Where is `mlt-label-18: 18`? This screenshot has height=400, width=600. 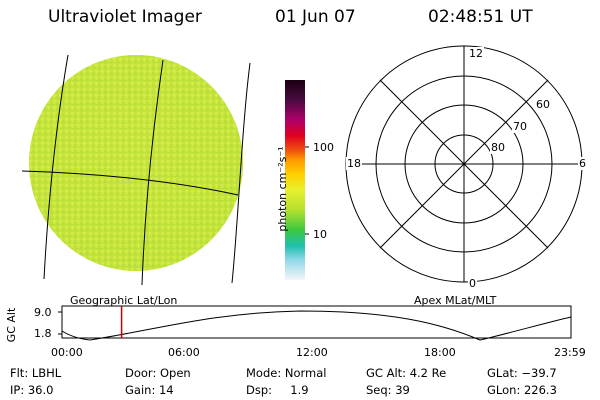 mlt-label-18: 18 is located at coordinates (354, 163).